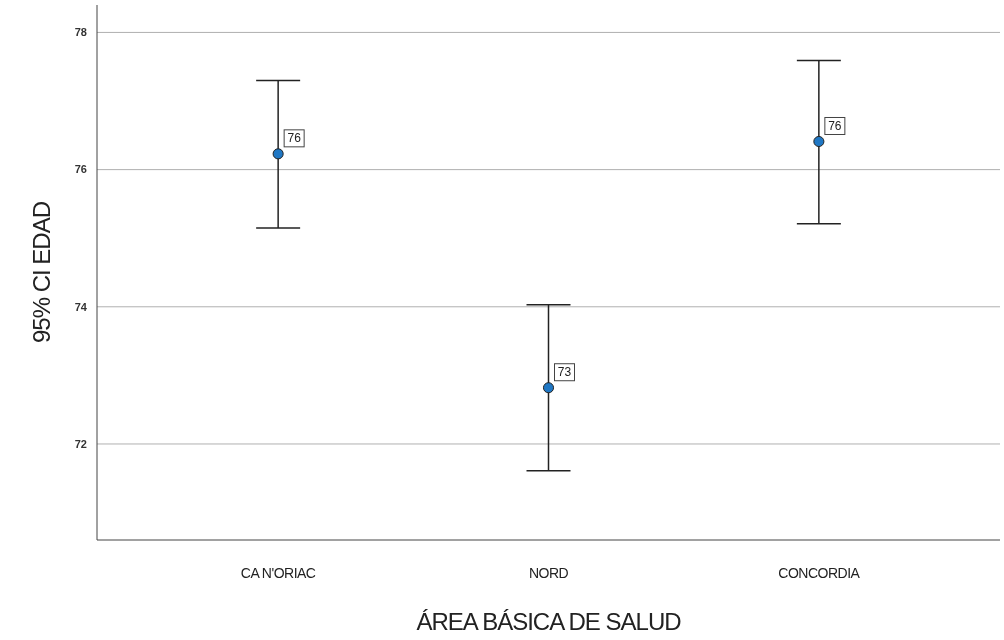 The image size is (1004, 640). What do you see at coordinates (80, 443) in the screenshot?
I see `y-tick-label: 72` at bounding box center [80, 443].